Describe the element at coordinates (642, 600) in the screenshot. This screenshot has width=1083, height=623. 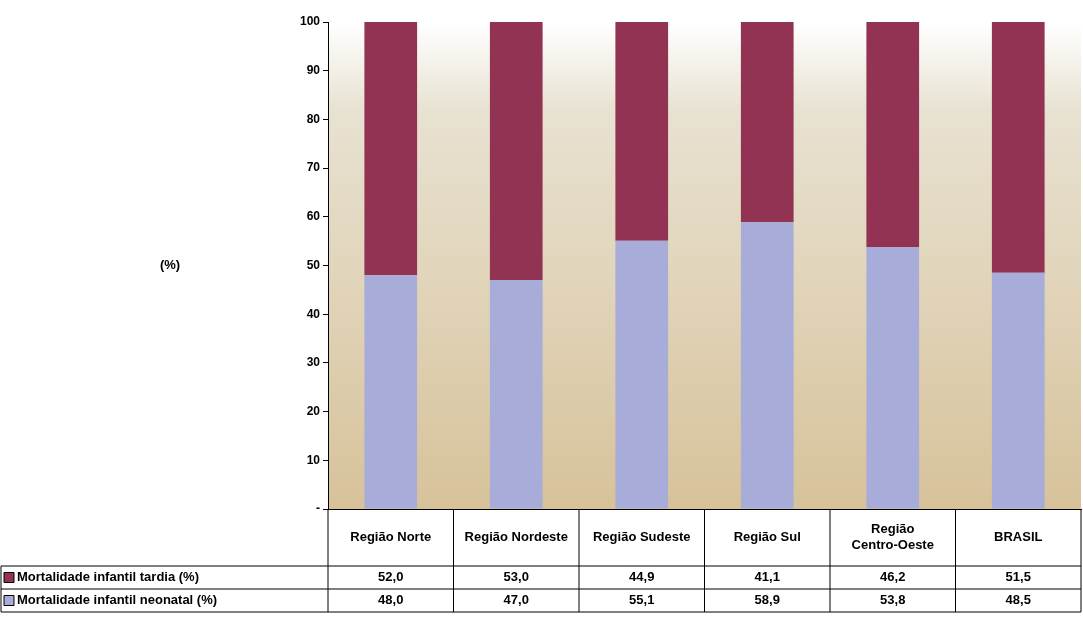
I see `data-label: 55,1` at that location.